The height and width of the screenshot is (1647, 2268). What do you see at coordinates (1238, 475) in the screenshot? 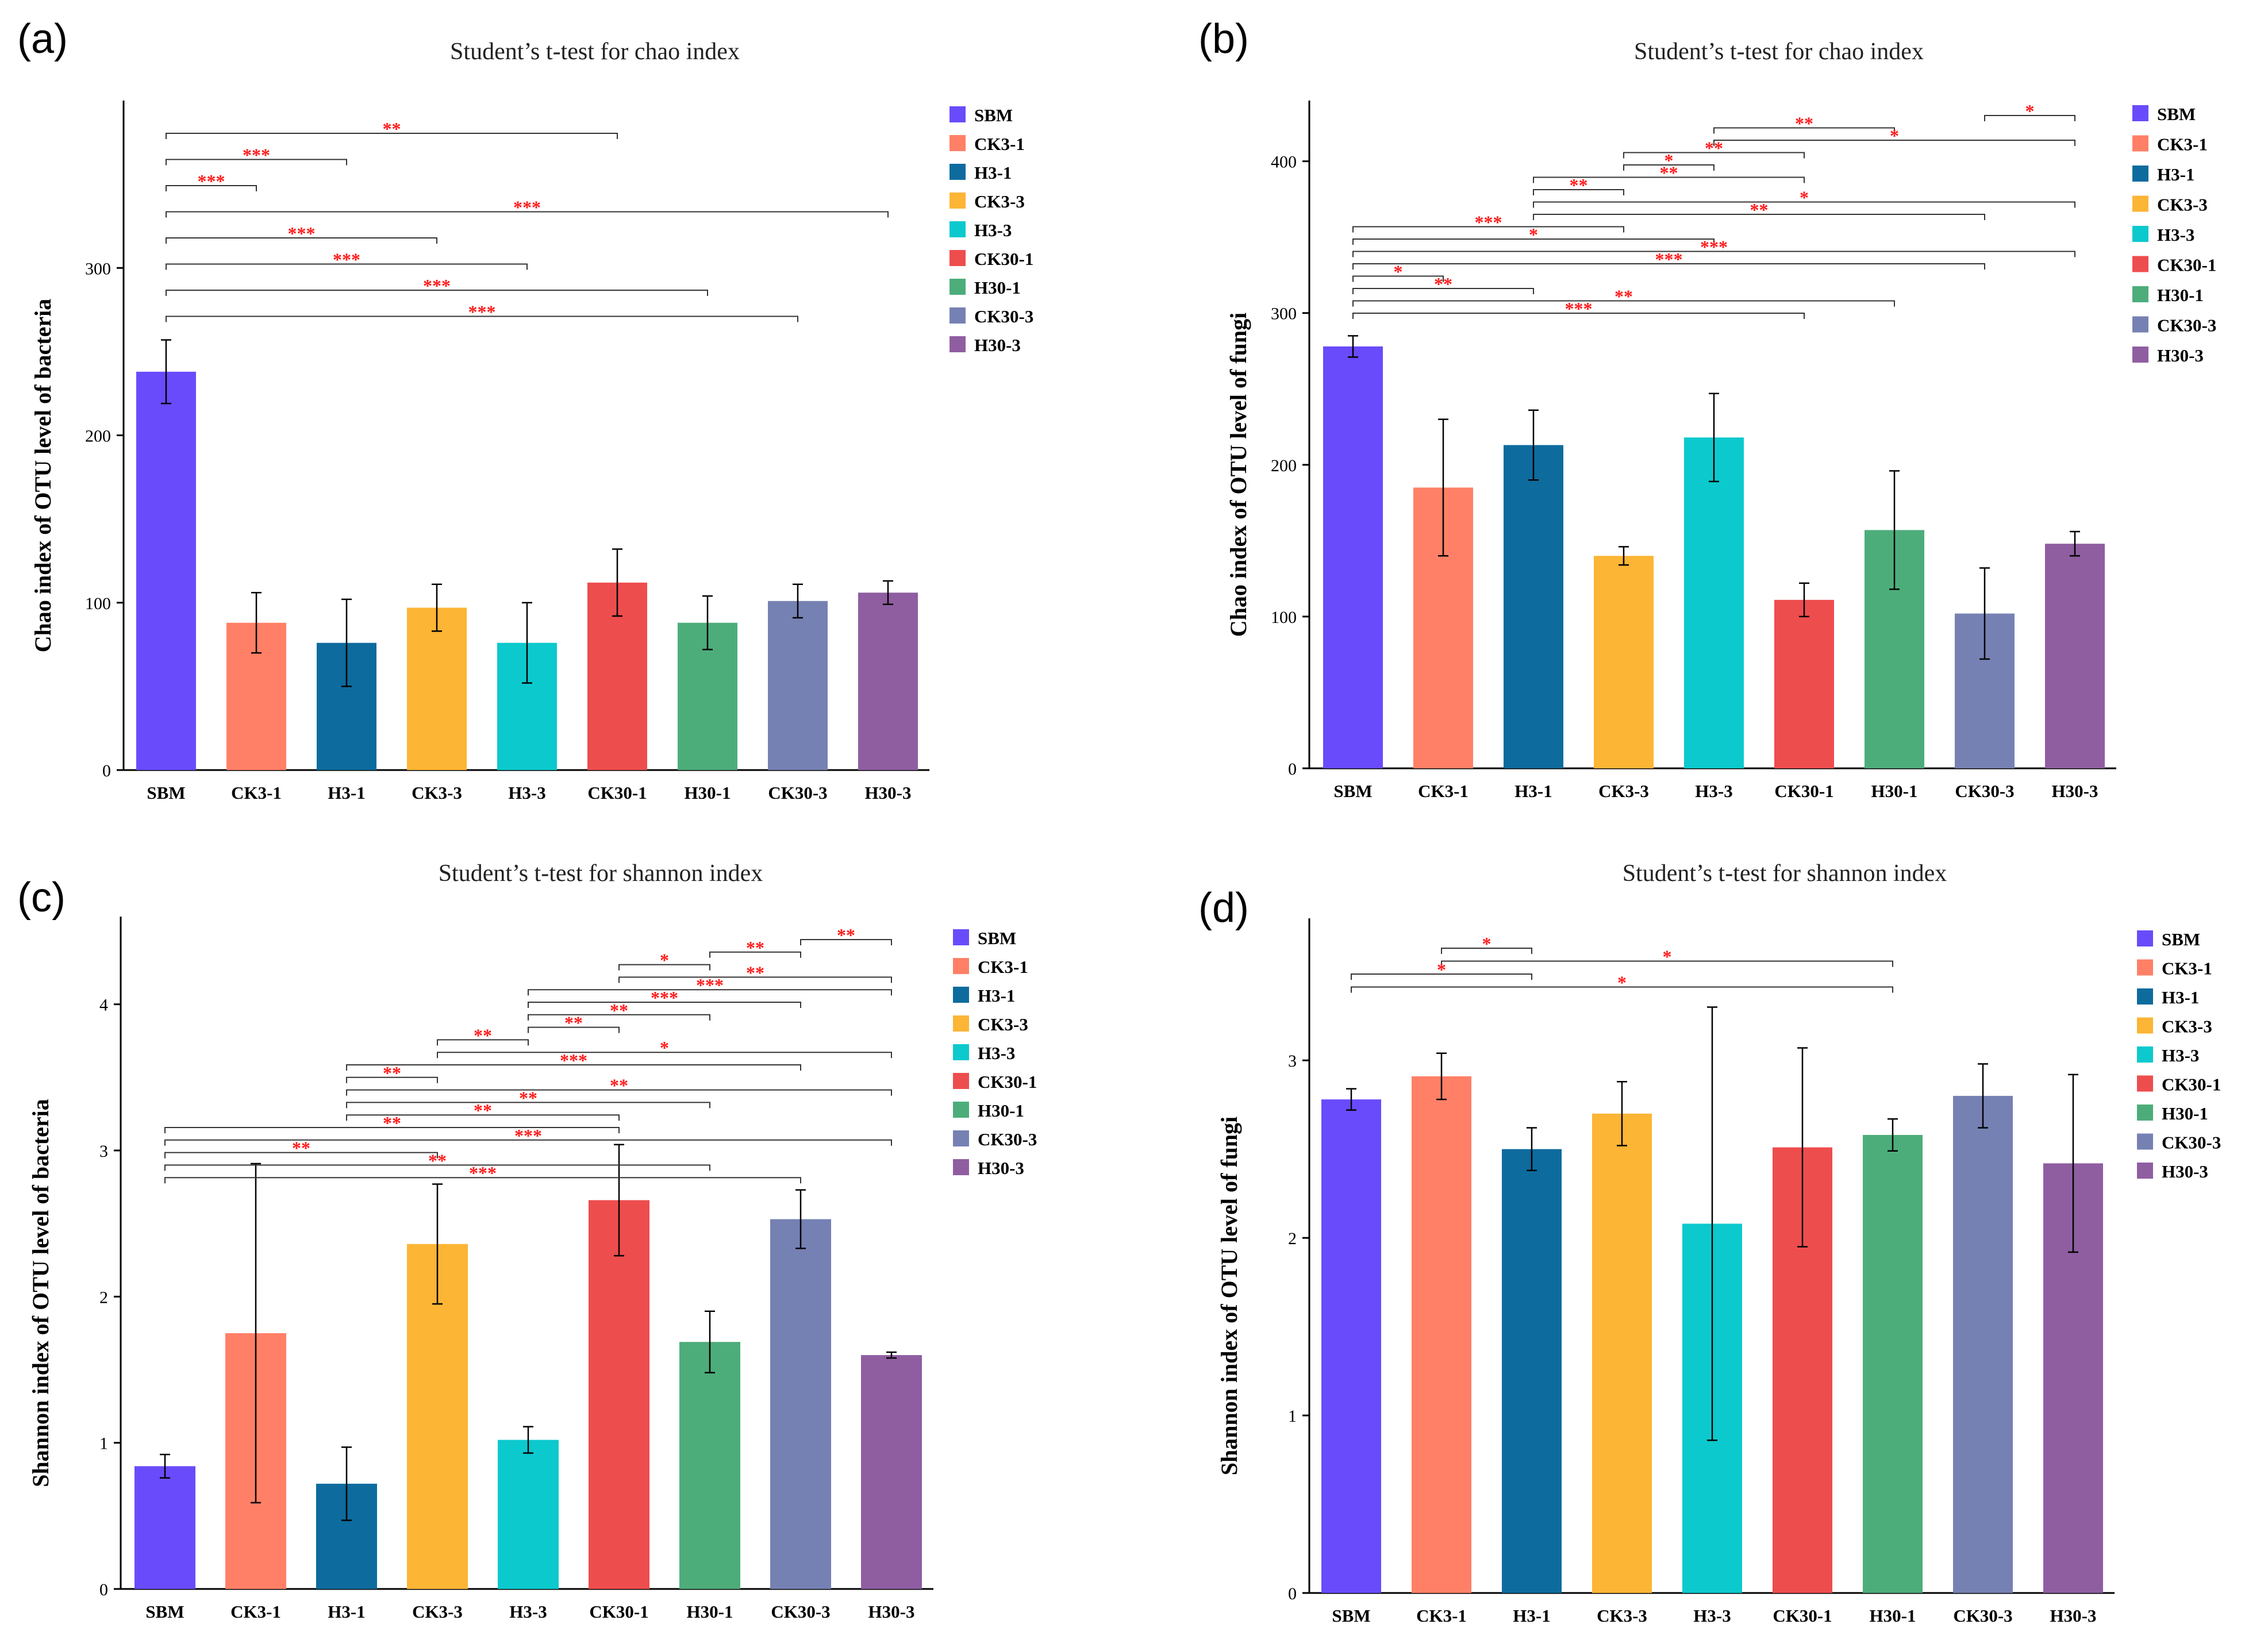
I see `y-axis-label: Chao index of OTU level of fungi` at bounding box center [1238, 475].